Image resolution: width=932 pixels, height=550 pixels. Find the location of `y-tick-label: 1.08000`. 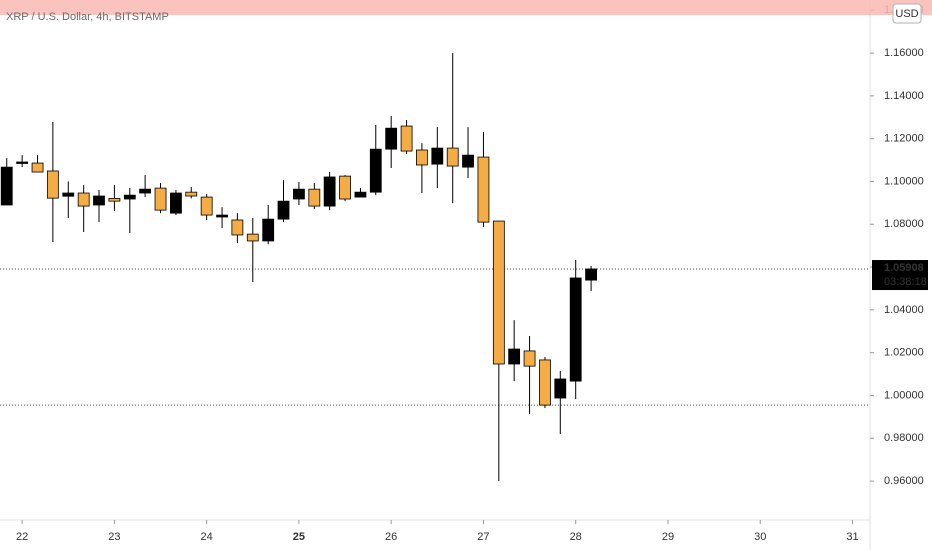

y-tick-label: 1.08000 is located at coordinates (904, 224).